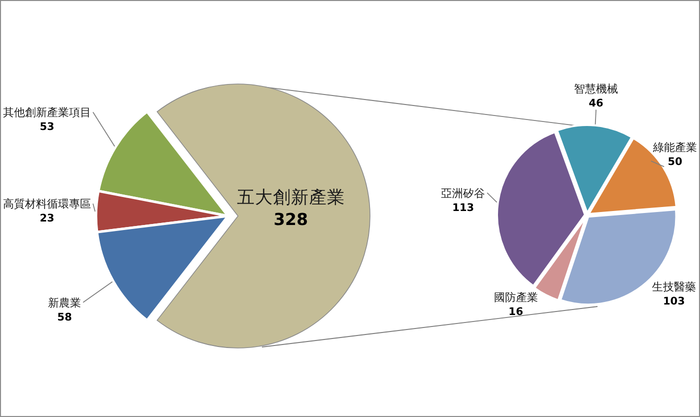 This screenshot has height=417, width=700. Describe the element at coordinates (463, 193) in the screenshot. I see `slice-label: 亞洲矽谷` at that location.